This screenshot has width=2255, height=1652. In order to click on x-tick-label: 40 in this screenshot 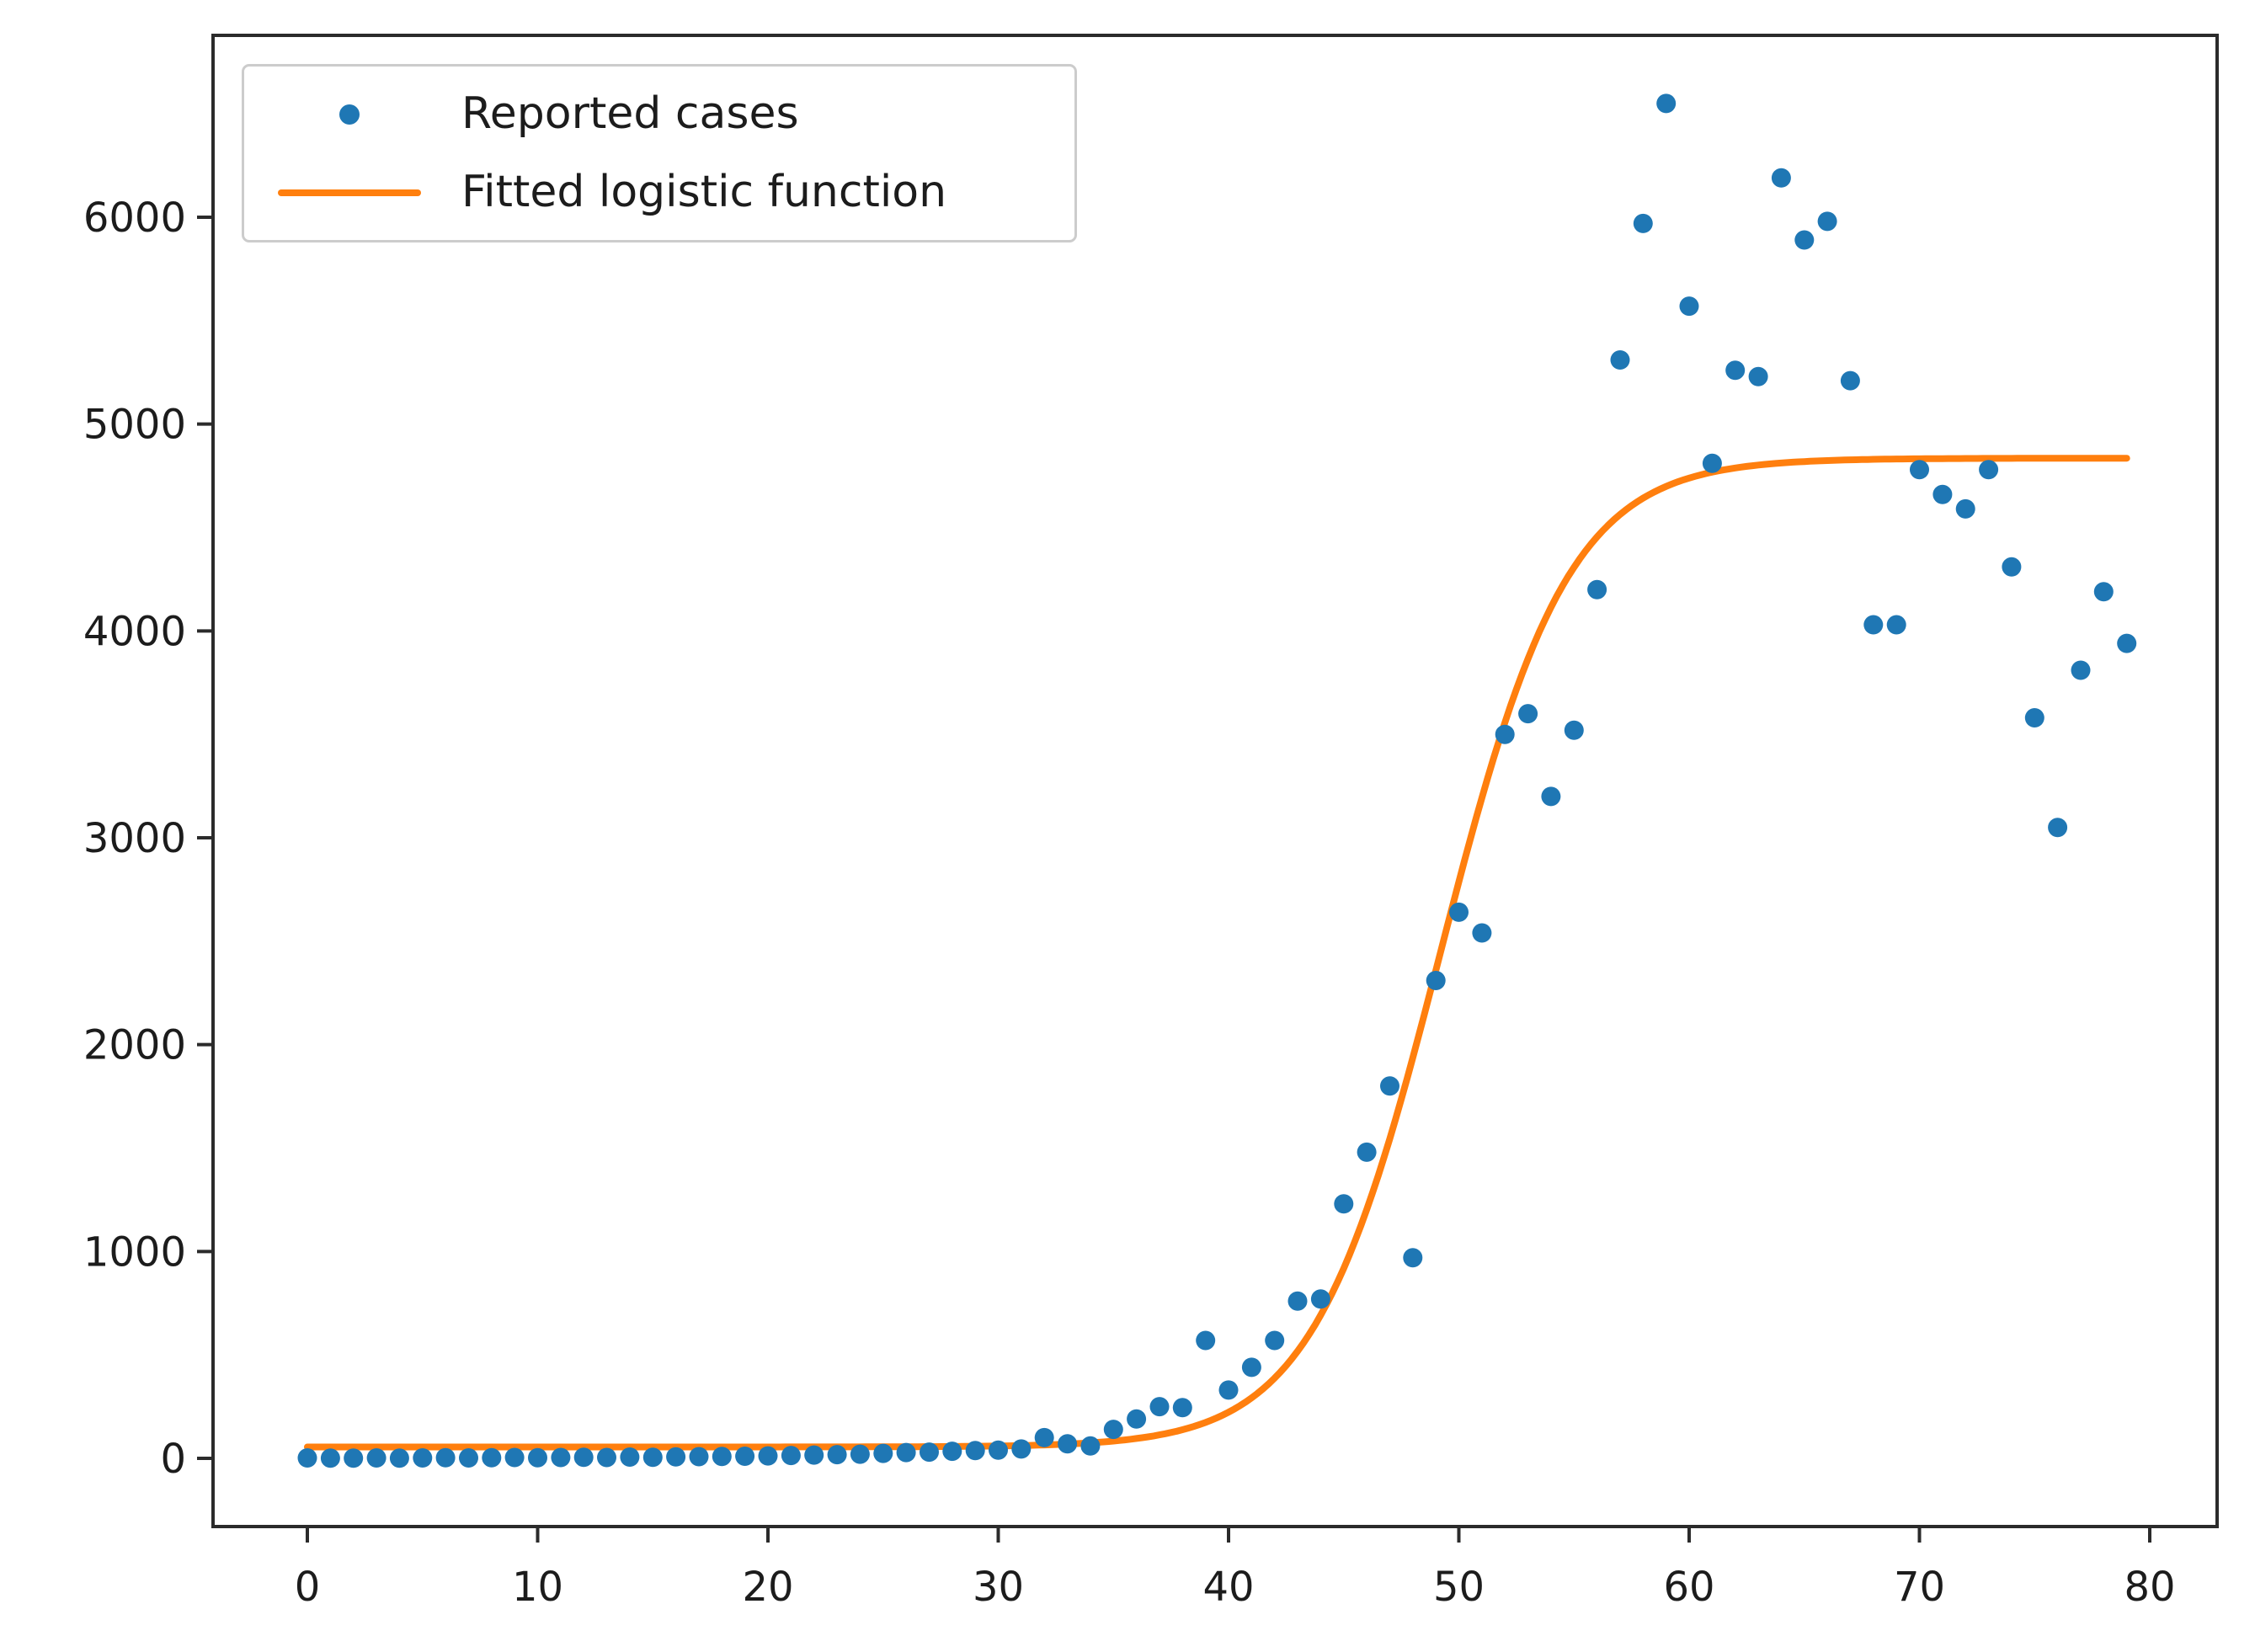, I will do `click(1228, 1587)`.